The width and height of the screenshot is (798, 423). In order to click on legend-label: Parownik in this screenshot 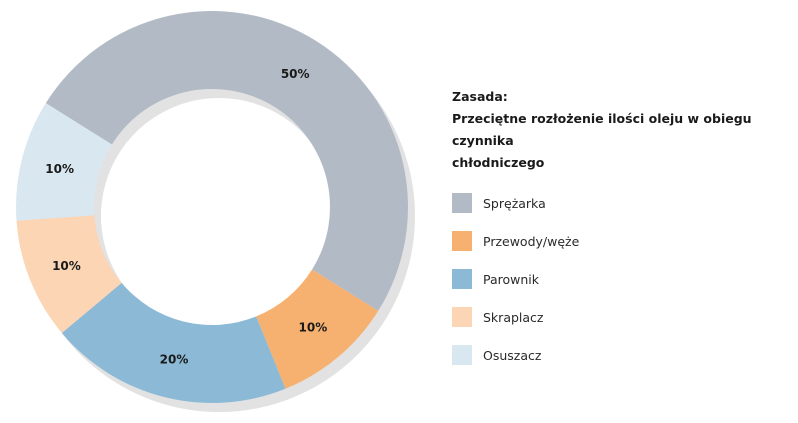, I will do `click(511, 279)`.